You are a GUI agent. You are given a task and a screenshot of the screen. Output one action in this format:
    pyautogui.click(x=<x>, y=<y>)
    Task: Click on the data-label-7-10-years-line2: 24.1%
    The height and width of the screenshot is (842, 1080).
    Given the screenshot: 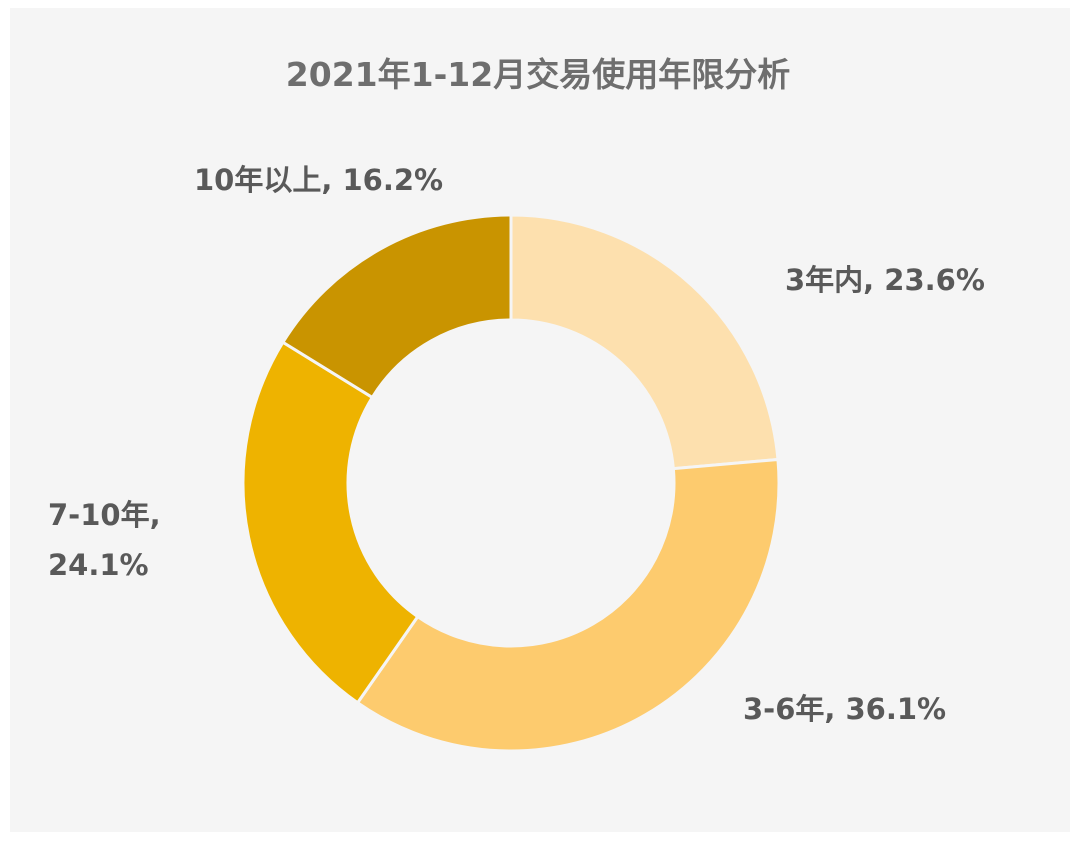 What is the action you would take?
    pyautogui.click(x=98, y=565)
    